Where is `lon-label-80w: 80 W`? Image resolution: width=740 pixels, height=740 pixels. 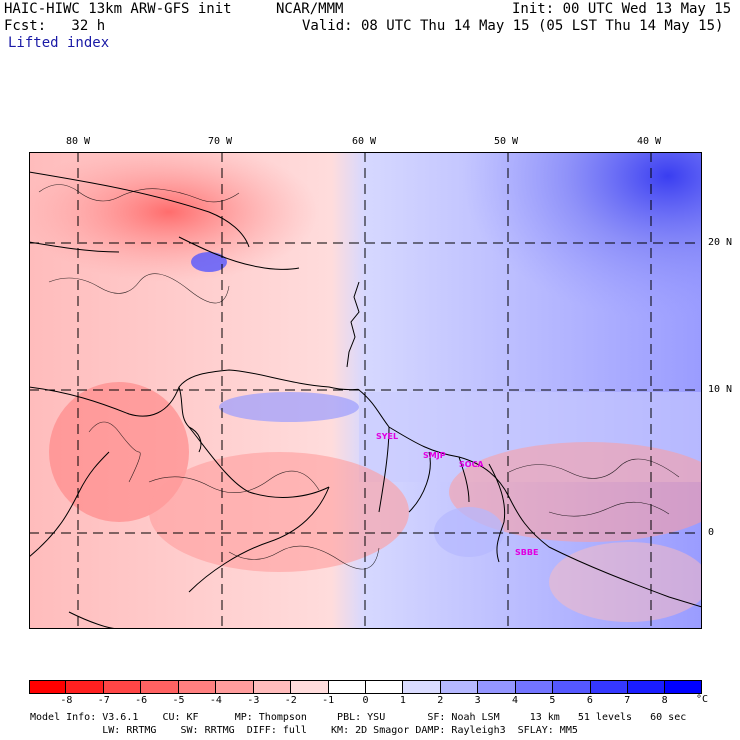
lon-label-80w: 80 W is located at coordinates (78, 141).